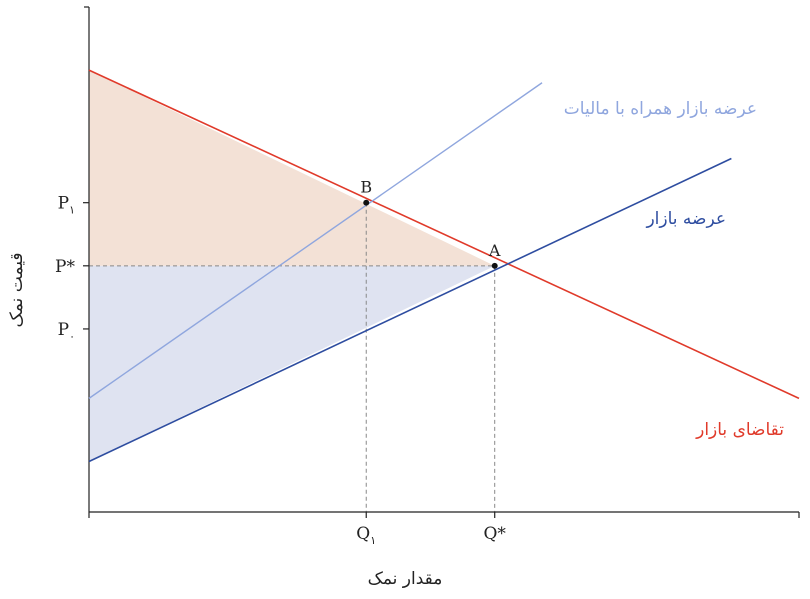 The image size is (810, 599). Describe the element at coordinates (66, 331) in the screenshot. I see `y-tick-label-2: P۰` at that location.